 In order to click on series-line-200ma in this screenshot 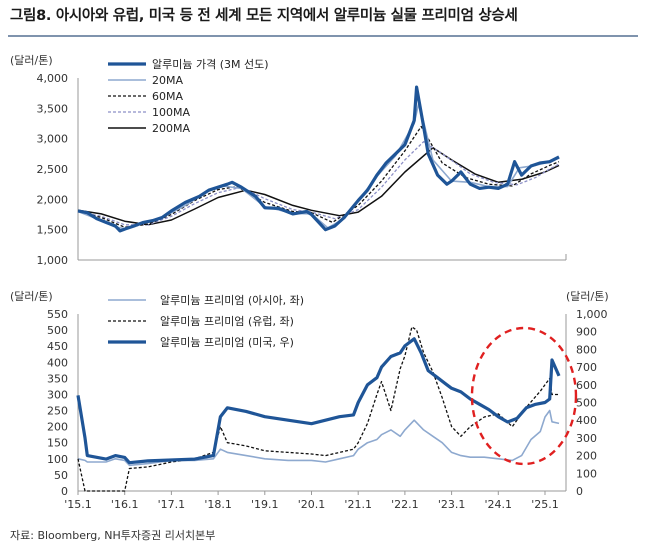, I will do `click(318, 186)`.